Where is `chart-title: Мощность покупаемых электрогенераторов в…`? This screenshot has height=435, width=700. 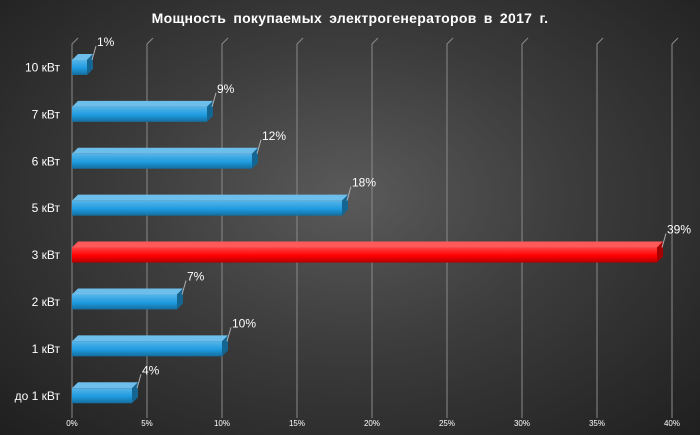 chart-title: Мощность покупаемых электрогенераторов в… is located at coordinates (350, 18).